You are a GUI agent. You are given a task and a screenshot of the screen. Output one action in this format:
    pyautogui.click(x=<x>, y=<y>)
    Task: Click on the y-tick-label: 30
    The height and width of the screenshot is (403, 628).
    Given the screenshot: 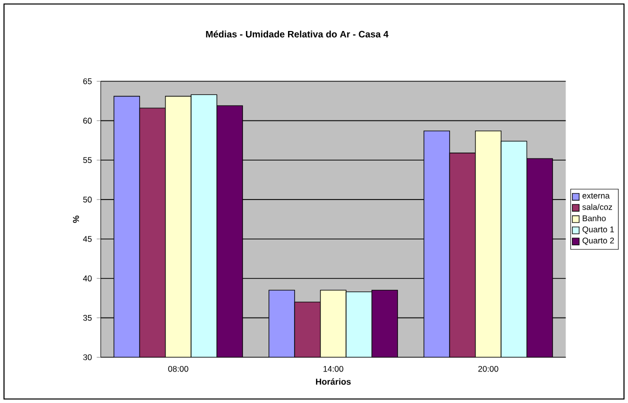 What is the action you would take?
    pyautogui.click(x=87, y=357)
    